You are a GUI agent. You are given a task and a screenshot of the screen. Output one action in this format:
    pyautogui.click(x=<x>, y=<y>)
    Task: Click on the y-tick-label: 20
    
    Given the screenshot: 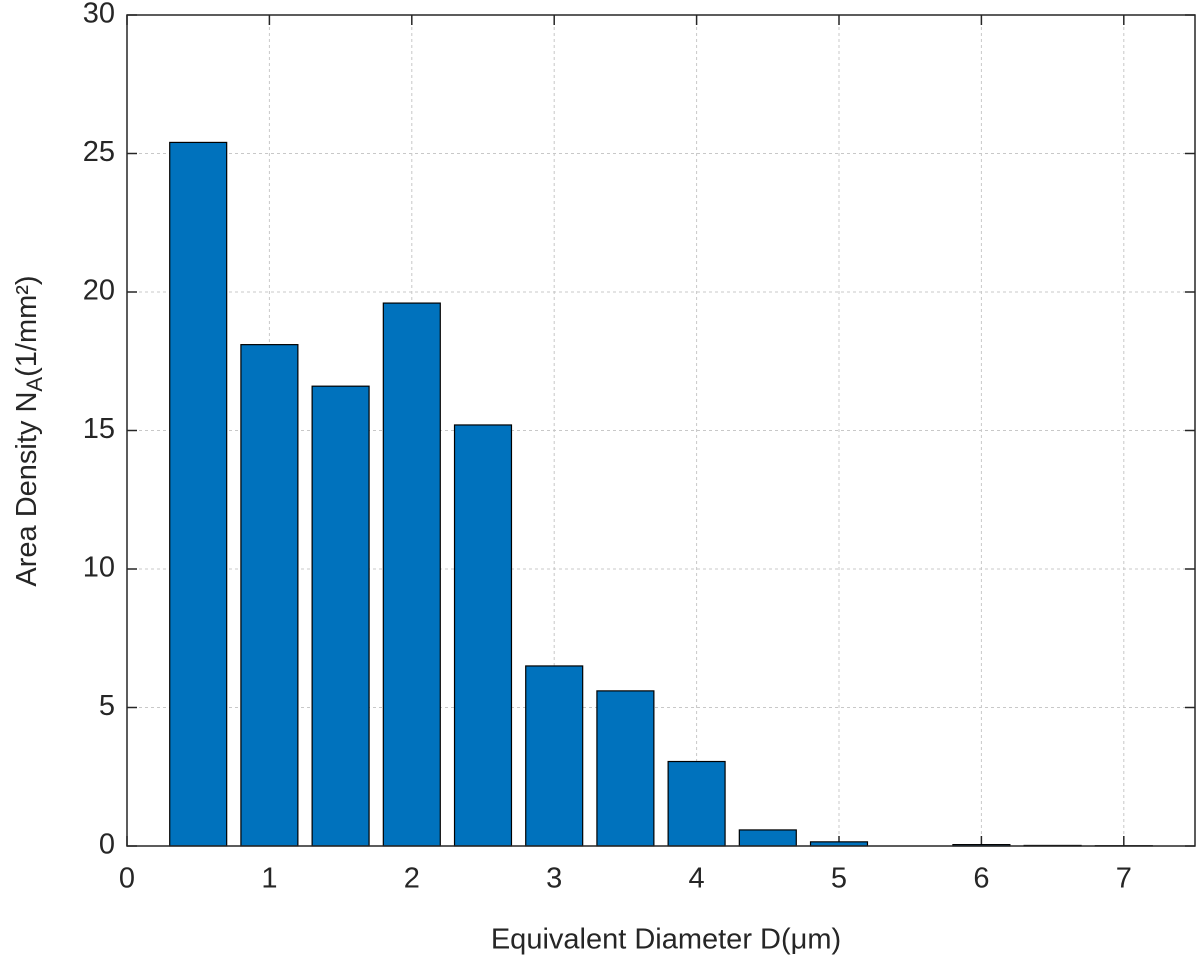 What is the action you would take?
    pyautogui.click(x=99, y=291)
    